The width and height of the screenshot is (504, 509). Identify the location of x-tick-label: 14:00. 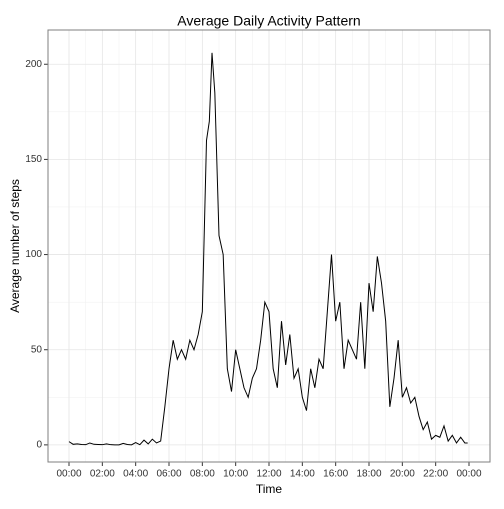
(302, 474).